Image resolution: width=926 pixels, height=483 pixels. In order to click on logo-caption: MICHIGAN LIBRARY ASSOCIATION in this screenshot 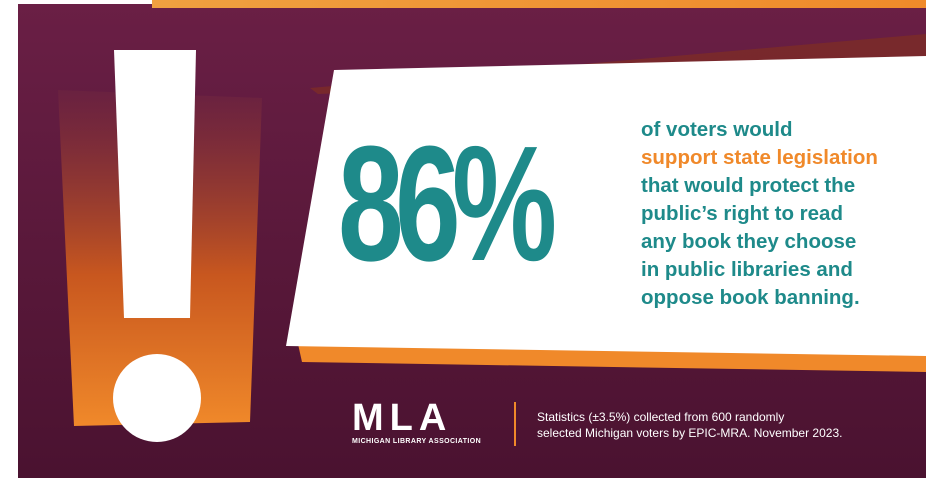, I will do `click(417, 441)`.